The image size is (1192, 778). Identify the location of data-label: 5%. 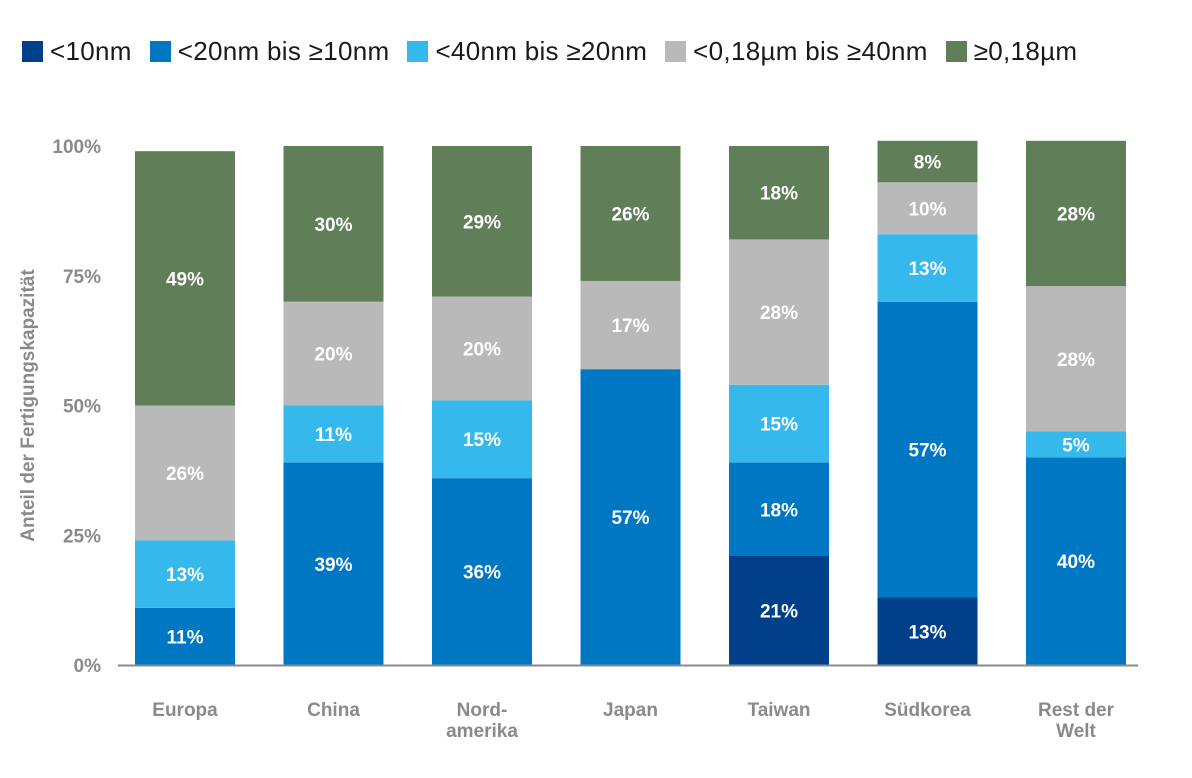
(1076, 445).